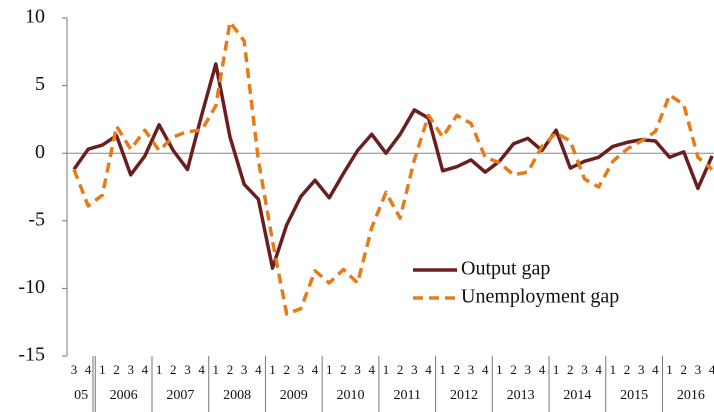 Image resolution: width=714 pixels, height=412 pixels. I want to click on year-label: 2012, so click(464, 395).